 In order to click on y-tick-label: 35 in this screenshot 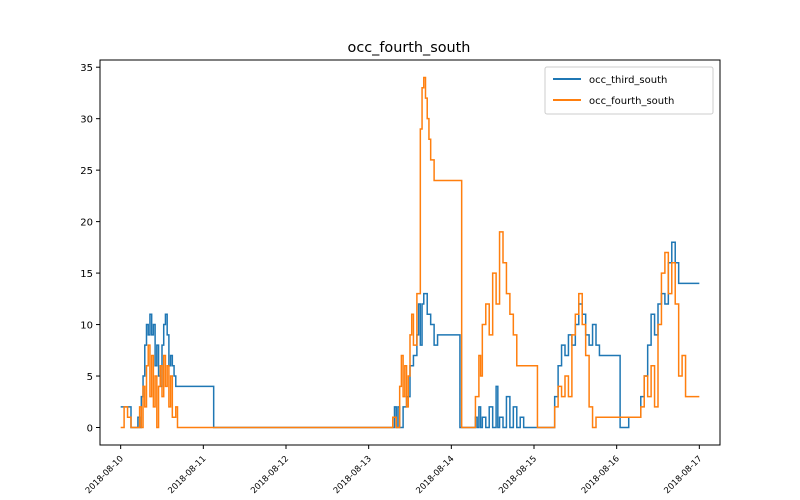, I will do `click(86, 68)`.